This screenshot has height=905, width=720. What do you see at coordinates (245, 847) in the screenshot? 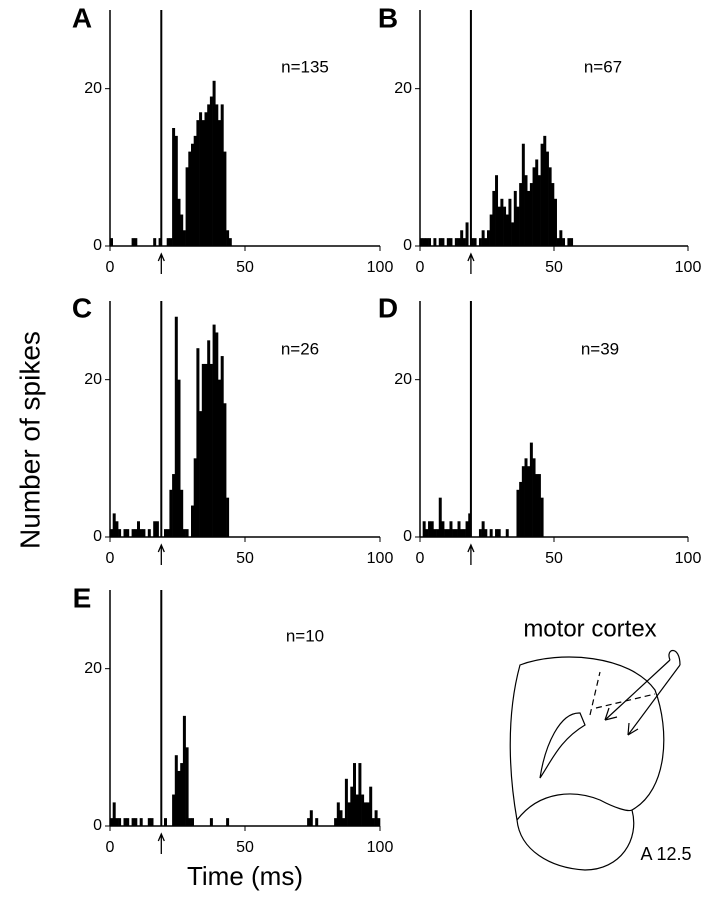
I see `x-tick-label: 50` at bounding box center [245, 847].